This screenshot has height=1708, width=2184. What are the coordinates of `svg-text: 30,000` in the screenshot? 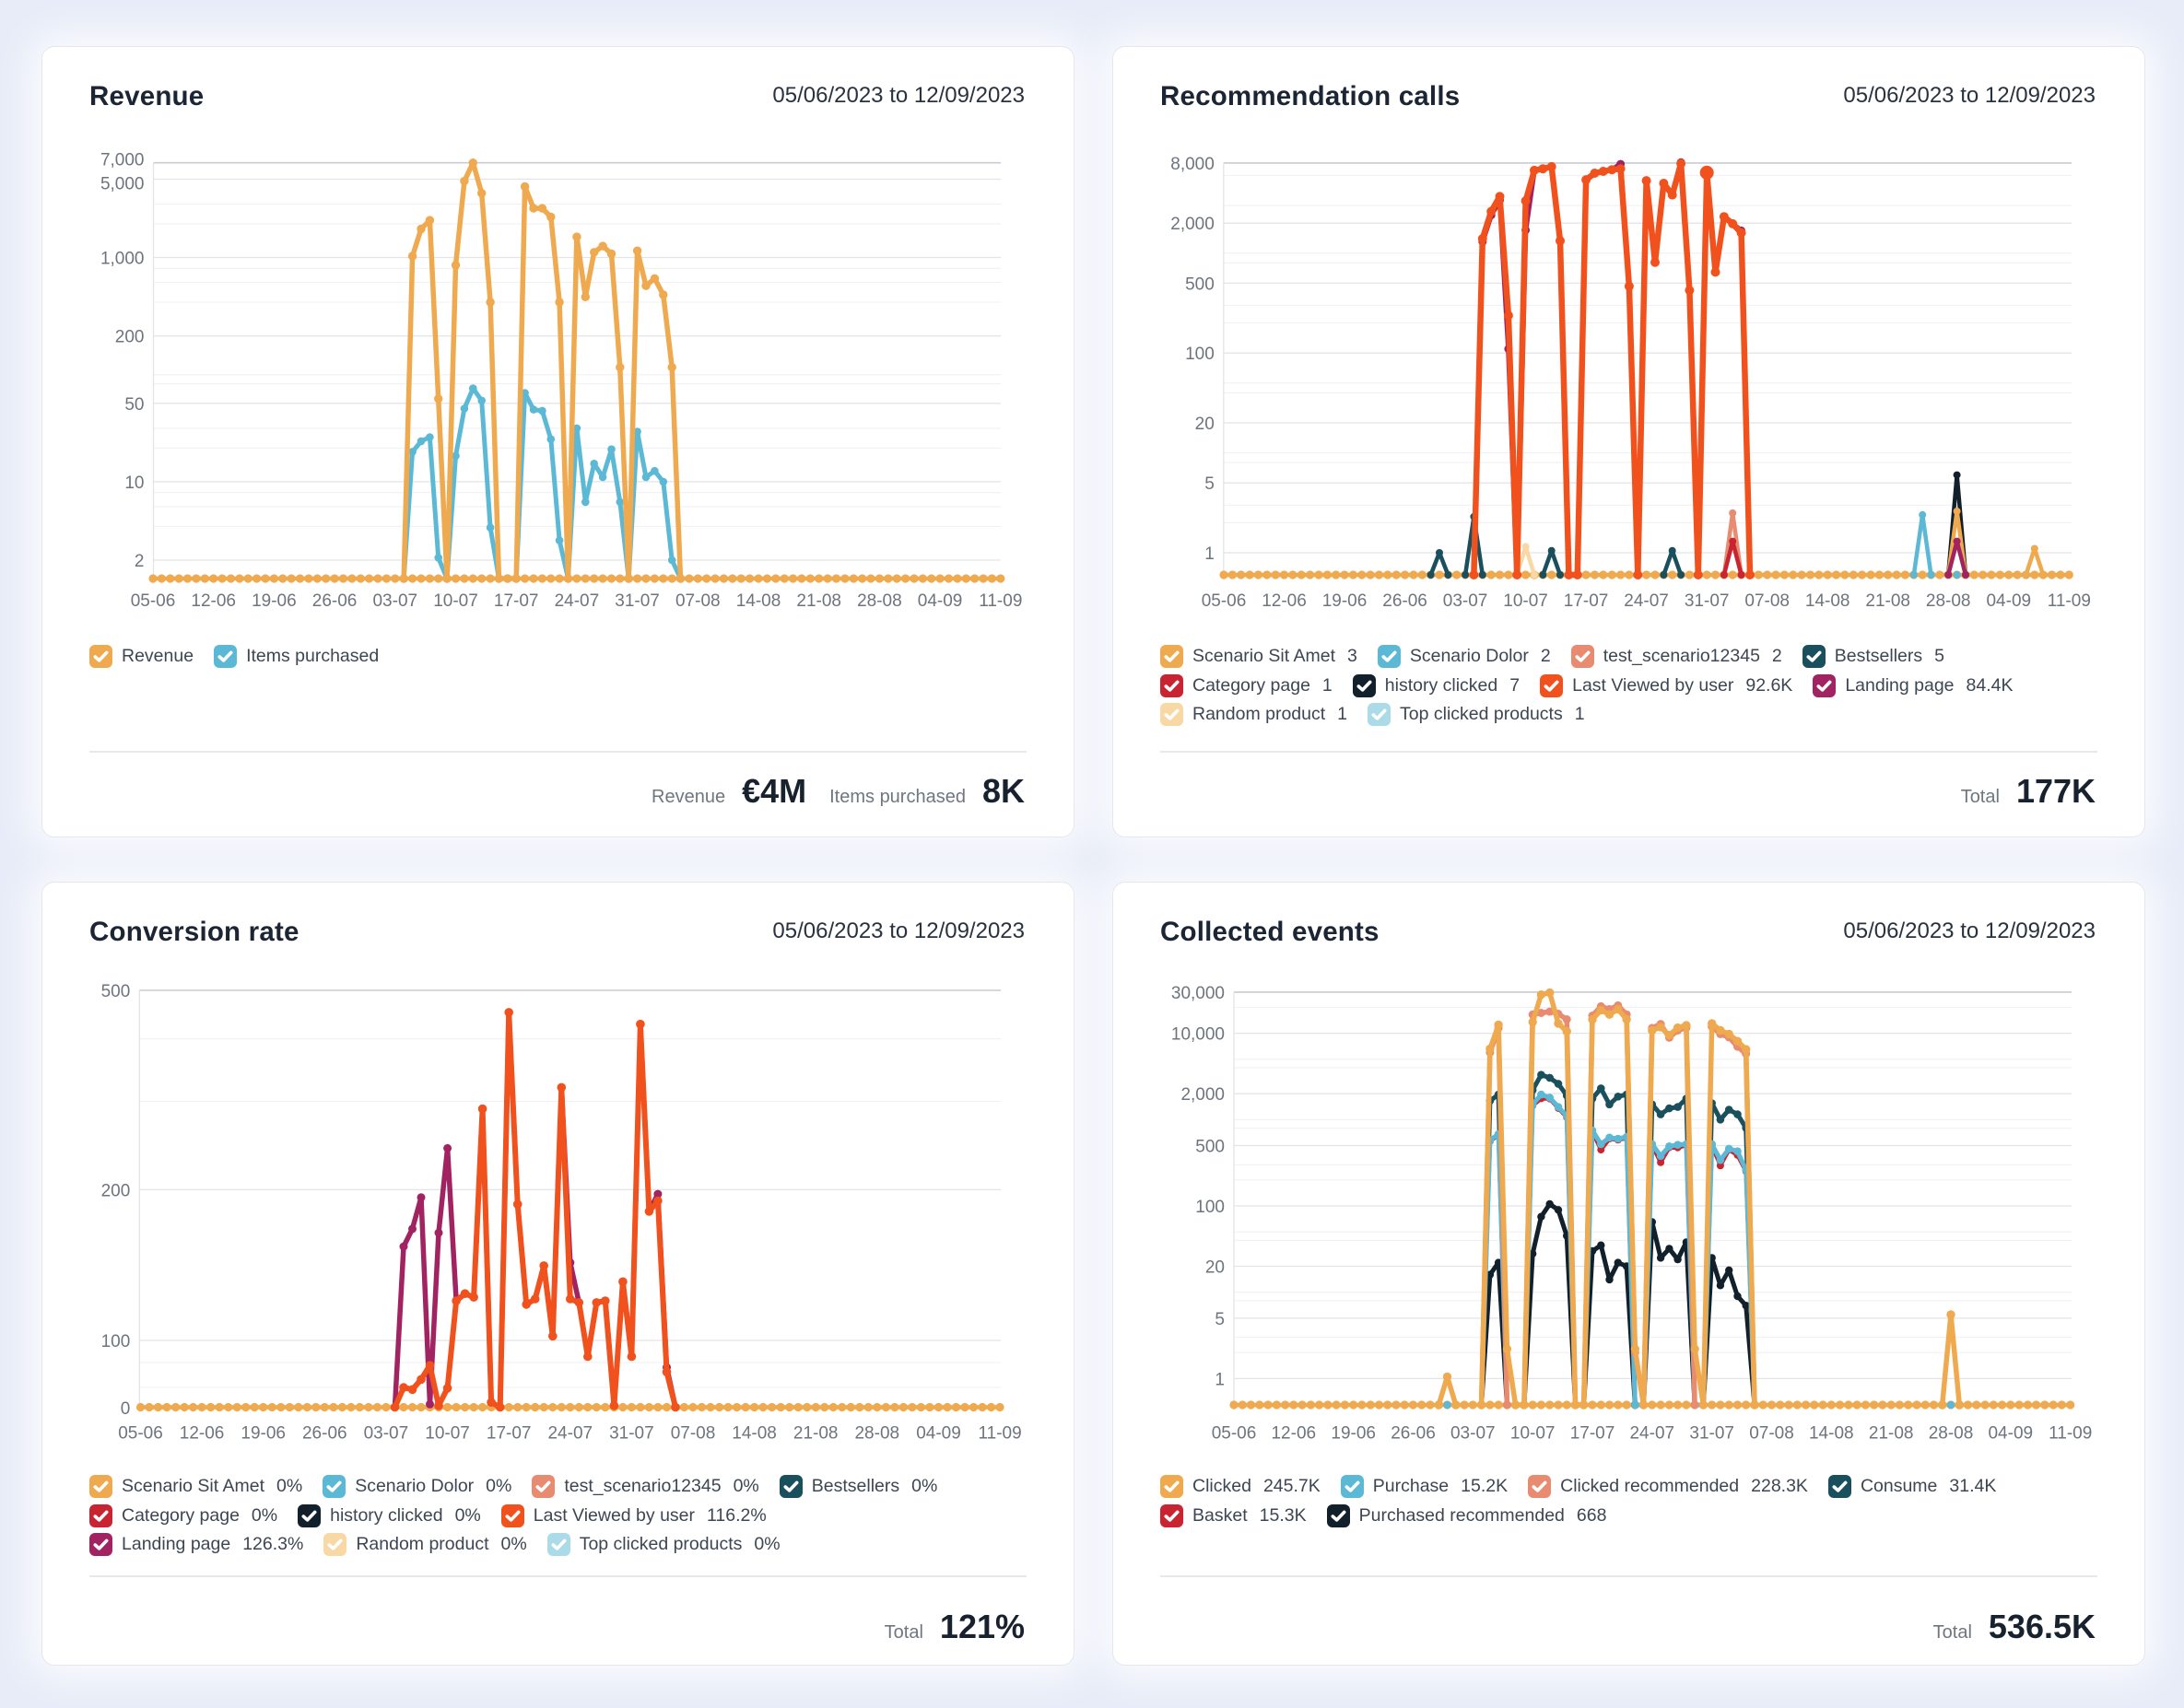 It's located at (1198, 993).